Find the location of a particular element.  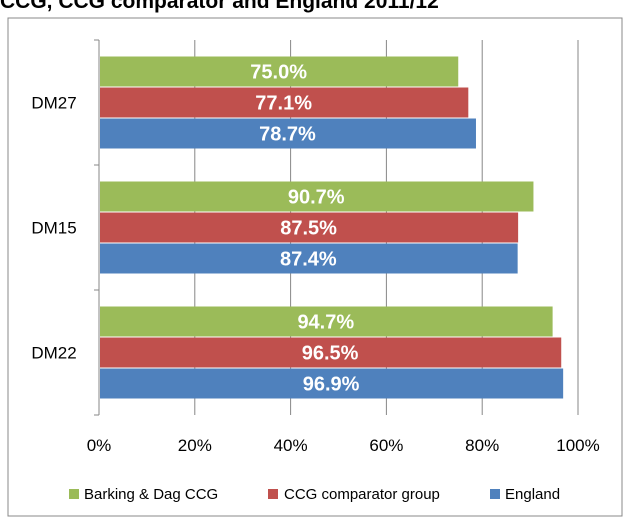

category-label: DM27 is located at coordinates (53, 103).